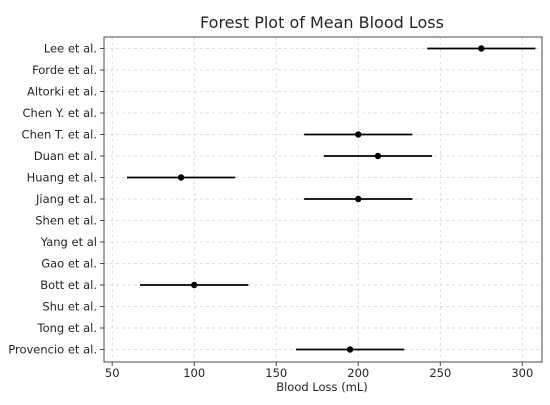 The image size is (550, 405). I want to click on y-tick-label: Yang et al, so click(68, 242).